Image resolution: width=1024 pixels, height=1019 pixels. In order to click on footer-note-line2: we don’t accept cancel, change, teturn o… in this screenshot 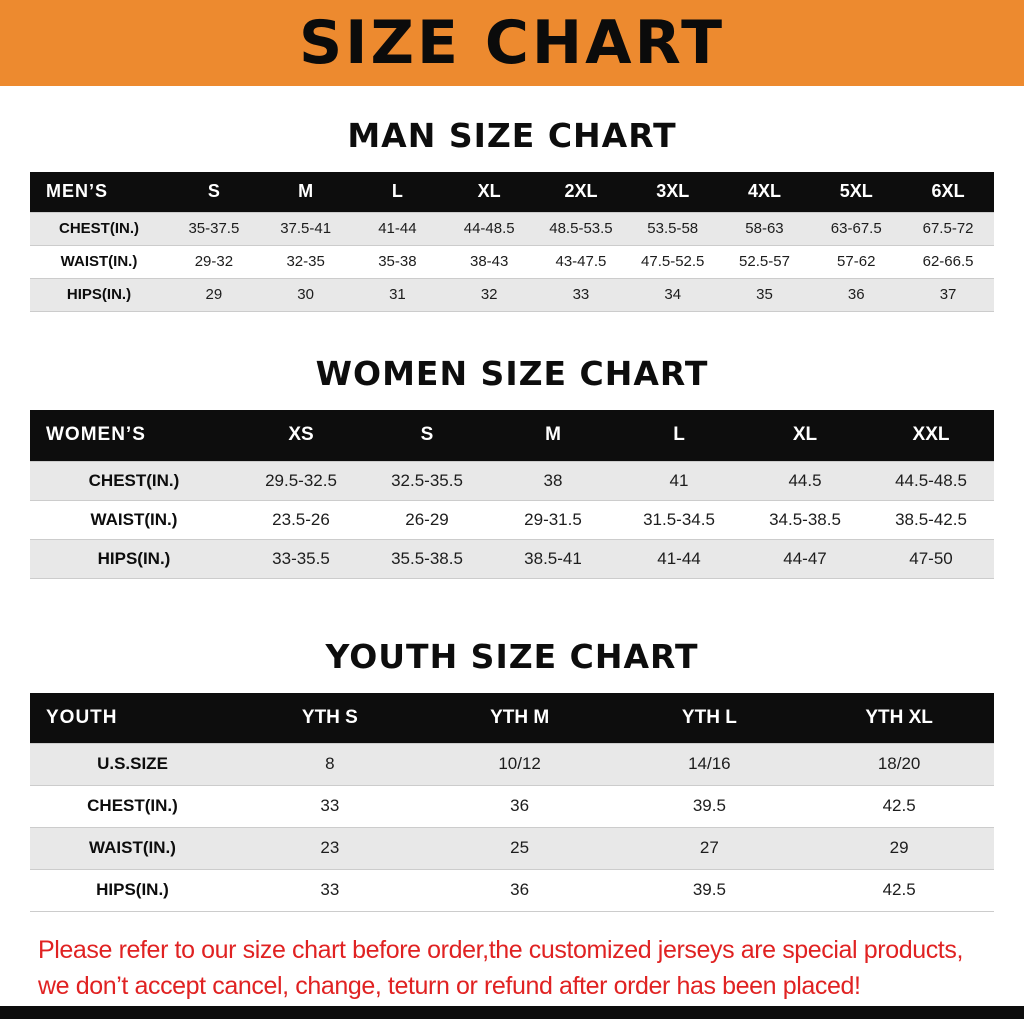, I will do `click(449, 985)`.